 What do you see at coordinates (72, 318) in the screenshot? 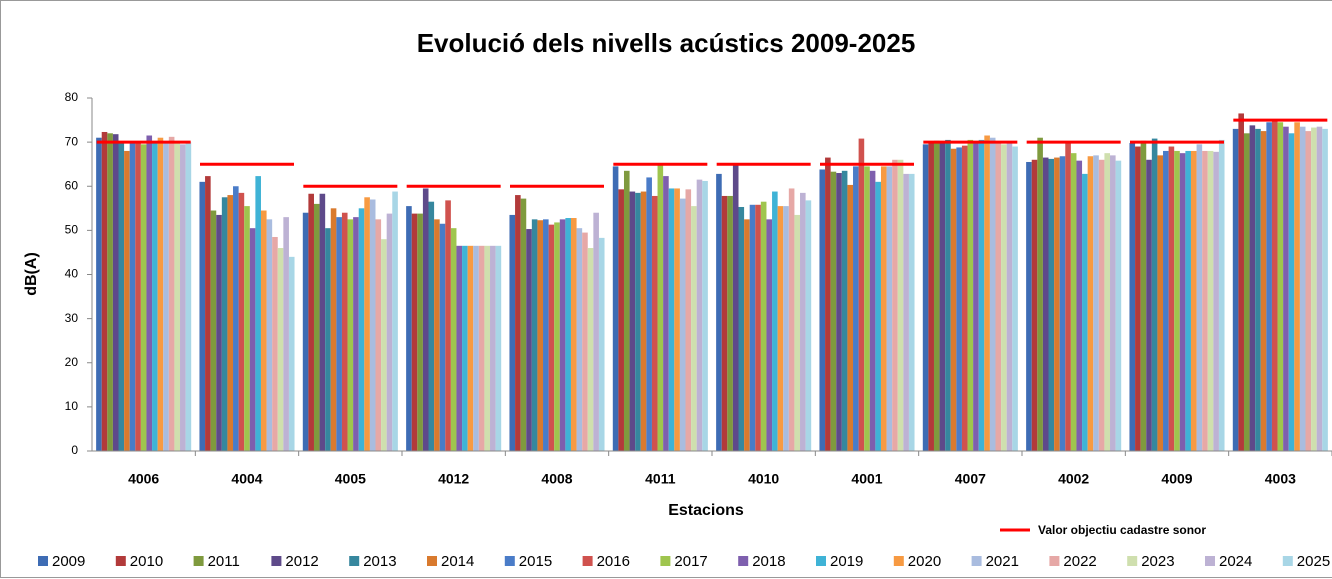
I see `y-tick-label: 30` at bounding box center [72, 318].